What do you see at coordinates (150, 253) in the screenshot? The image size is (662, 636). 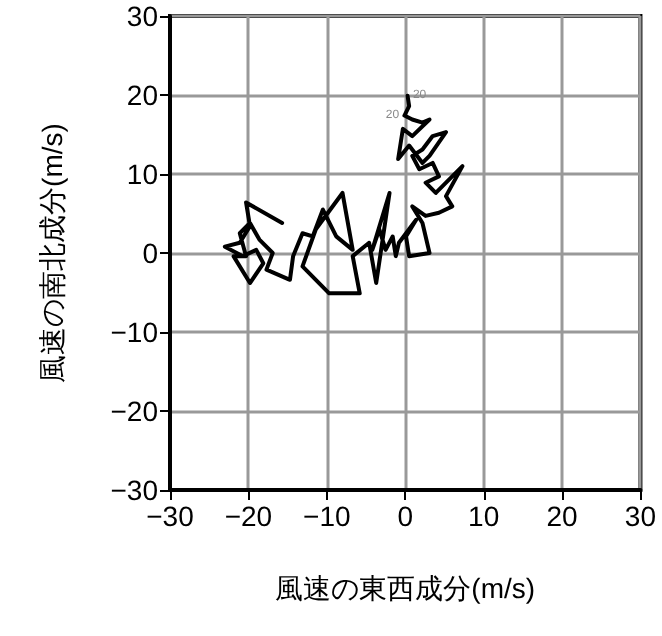 I see `y-tick-label: 0` at bounding box center [150, 253].